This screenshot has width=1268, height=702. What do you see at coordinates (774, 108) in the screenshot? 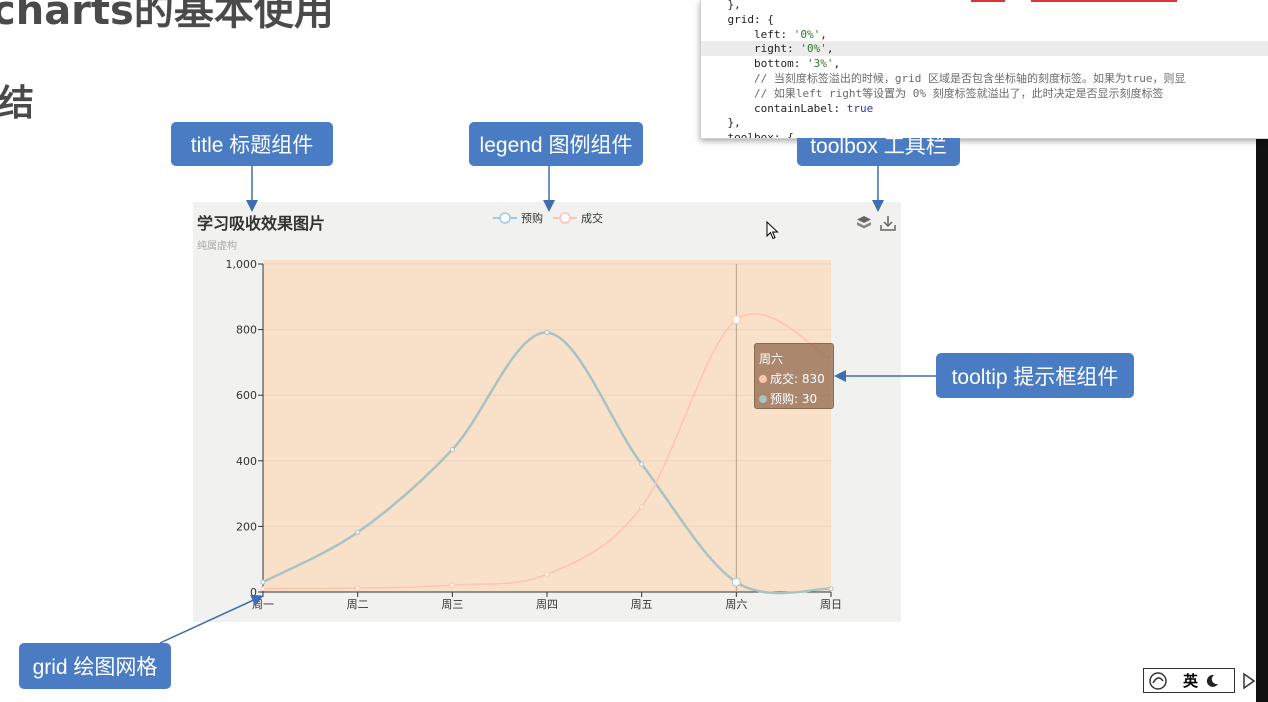
I see `code-token: containLabel:` at bounding box center [774, 108].